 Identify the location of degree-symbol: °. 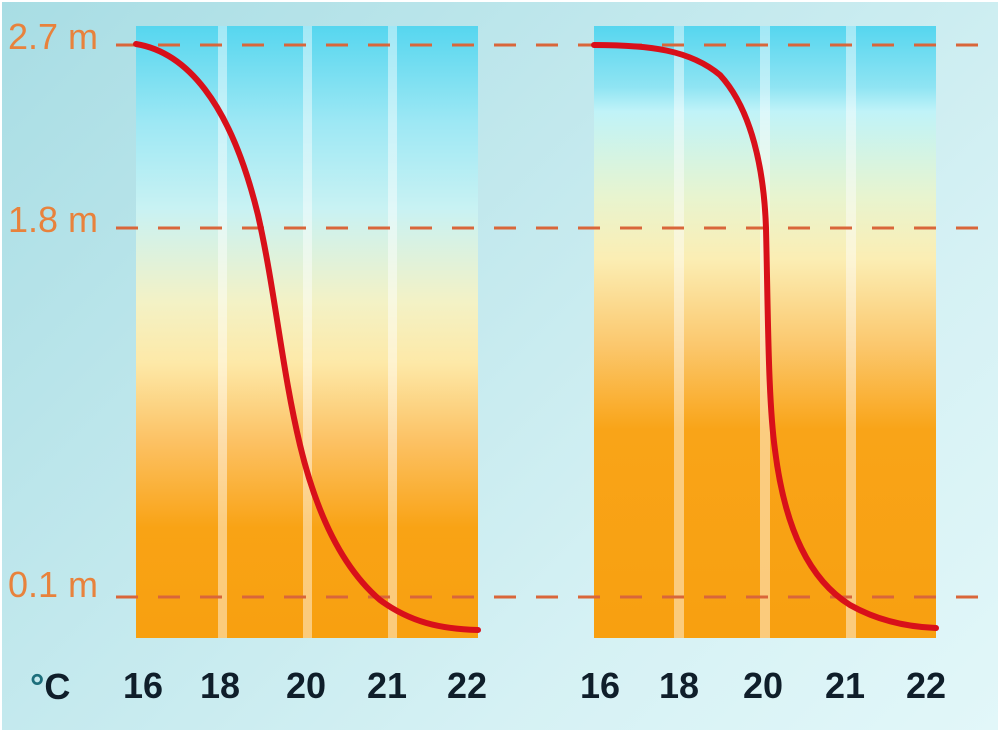
(37, 686).